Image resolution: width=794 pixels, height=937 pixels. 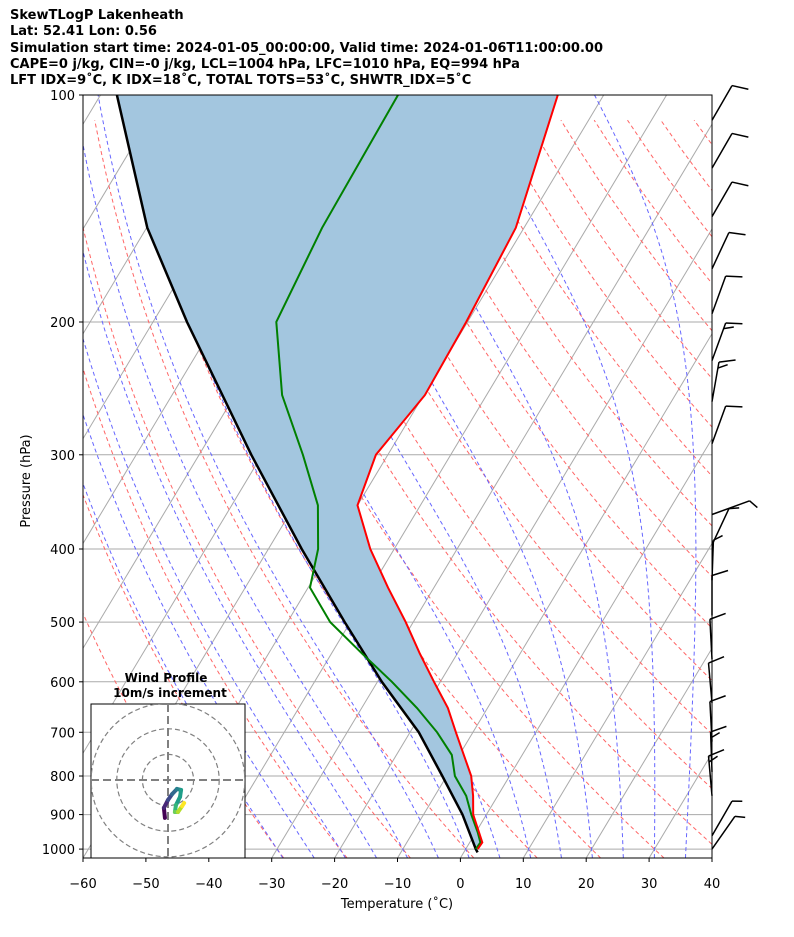 What do you see at coordinates (396, 904) in the screenshot?
I see `x-axis-label: Temperature (˚C)` at bounding box center [396, 904].